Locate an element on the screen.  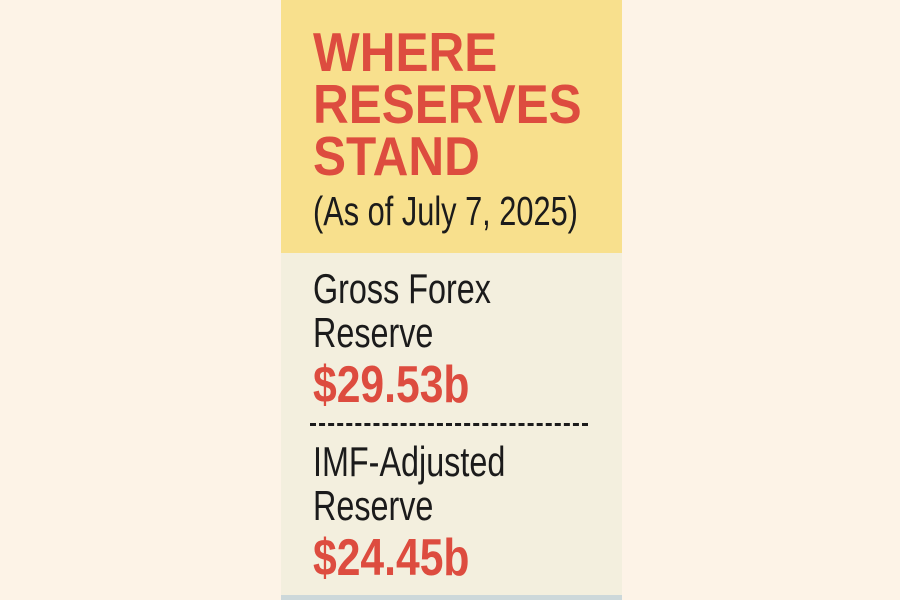
card-title-line-1: WHERE is located at coordinates (405, 52).